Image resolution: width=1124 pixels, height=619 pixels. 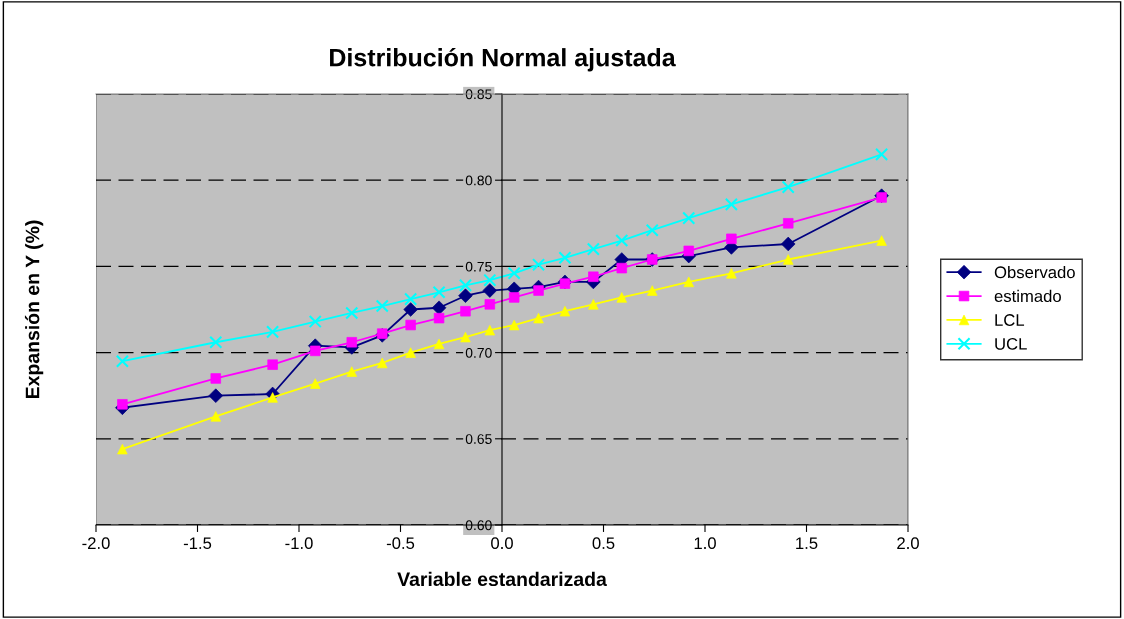 What do you see at coordinates (478, 94) in the screenshot?
I see `y-tick-label: 0.85` at bounding box center [478, 94].